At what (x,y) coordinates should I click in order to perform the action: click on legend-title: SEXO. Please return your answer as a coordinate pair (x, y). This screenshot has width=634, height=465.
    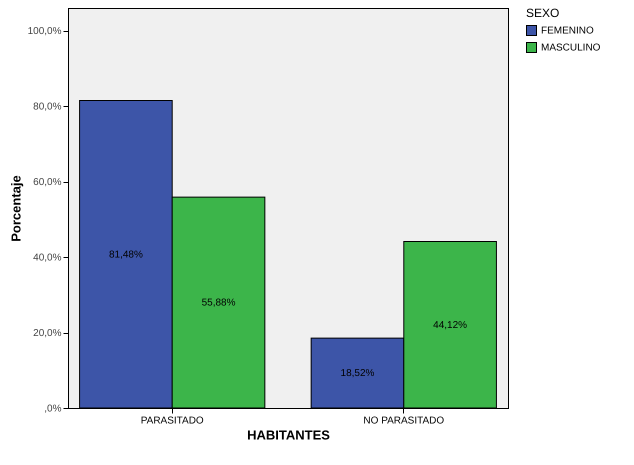
    Looking at the image, I should click on (543, 13).